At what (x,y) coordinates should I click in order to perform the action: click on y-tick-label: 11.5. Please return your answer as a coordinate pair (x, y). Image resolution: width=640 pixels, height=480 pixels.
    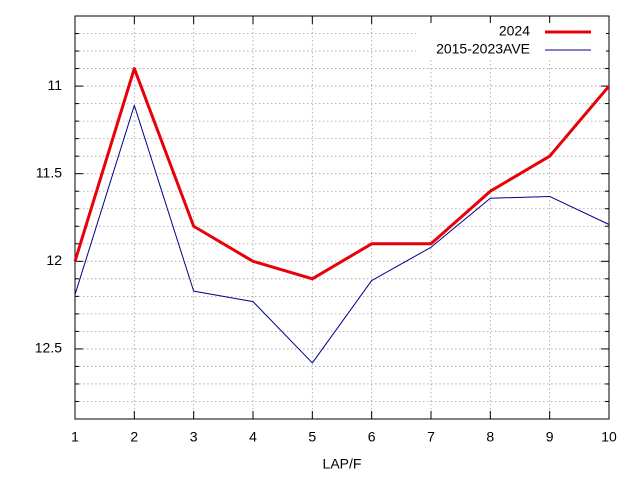
    Looking at the image, I should click on (49, 172).